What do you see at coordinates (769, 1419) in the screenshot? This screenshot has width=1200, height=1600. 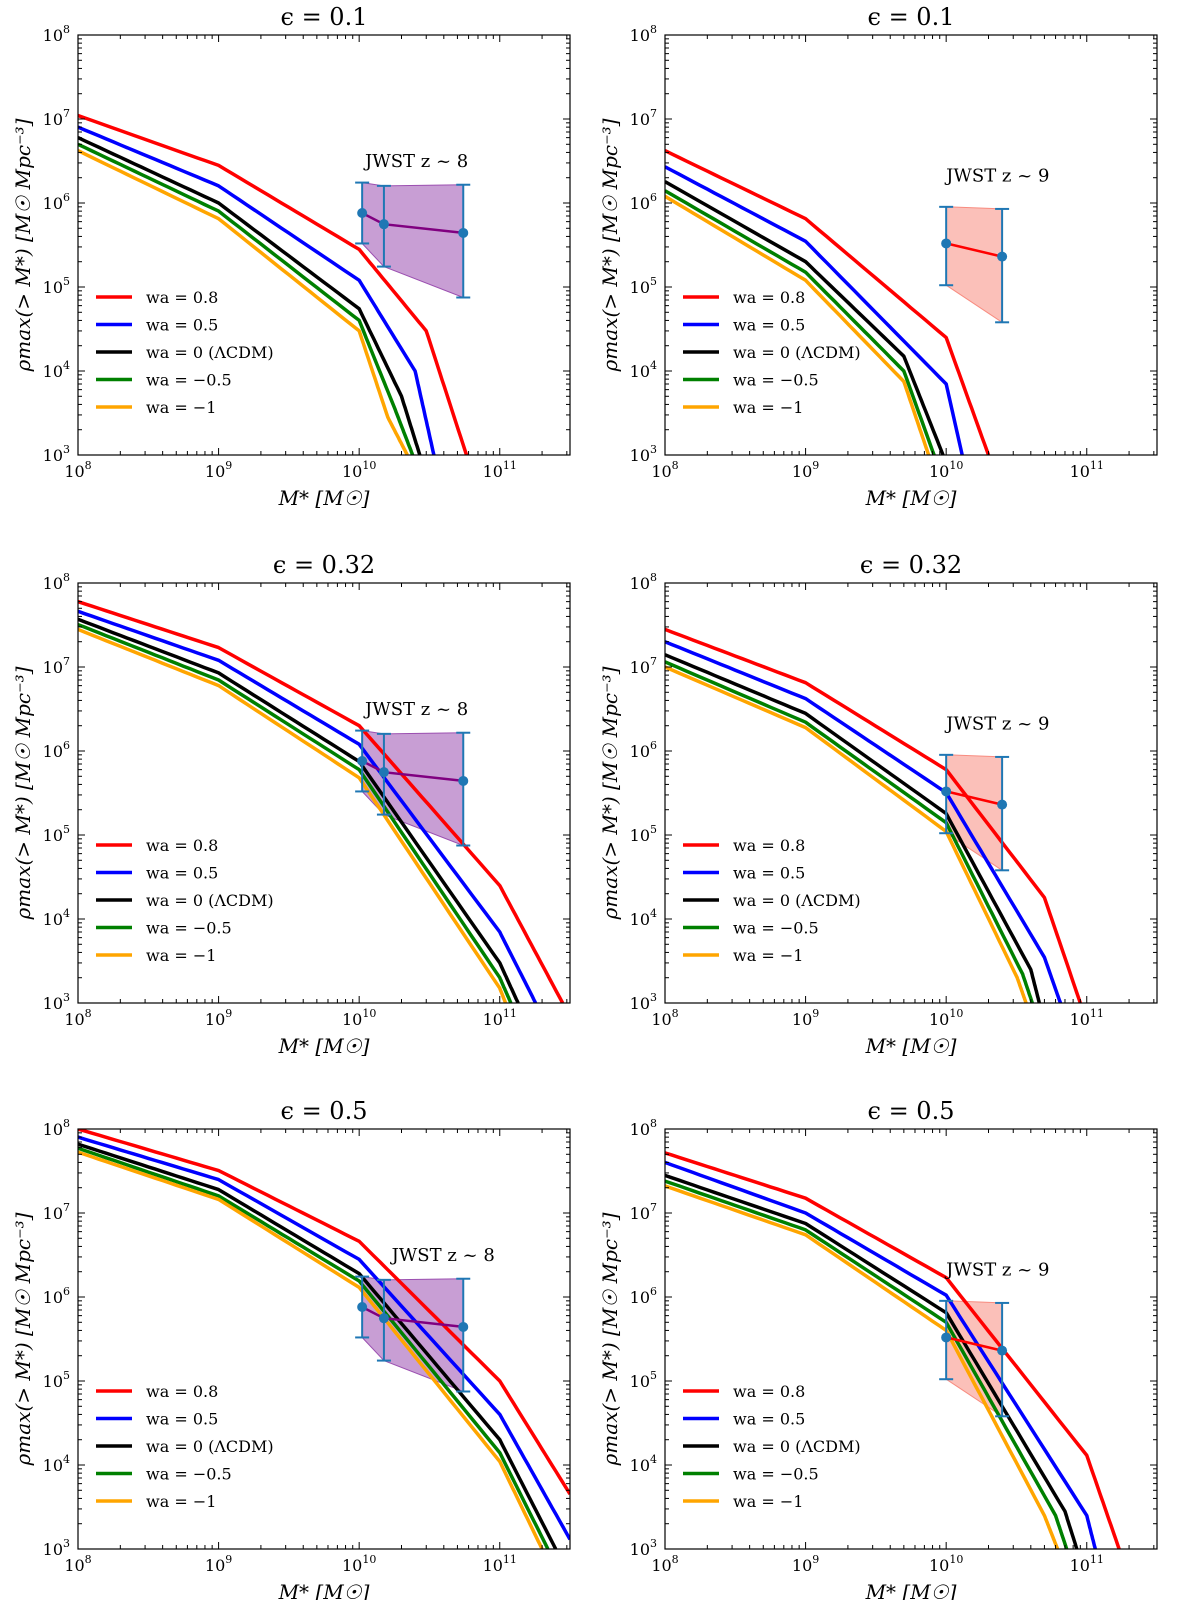 I see `legend-label-2: wa = 0.5` at bounding box center [769, 1419].